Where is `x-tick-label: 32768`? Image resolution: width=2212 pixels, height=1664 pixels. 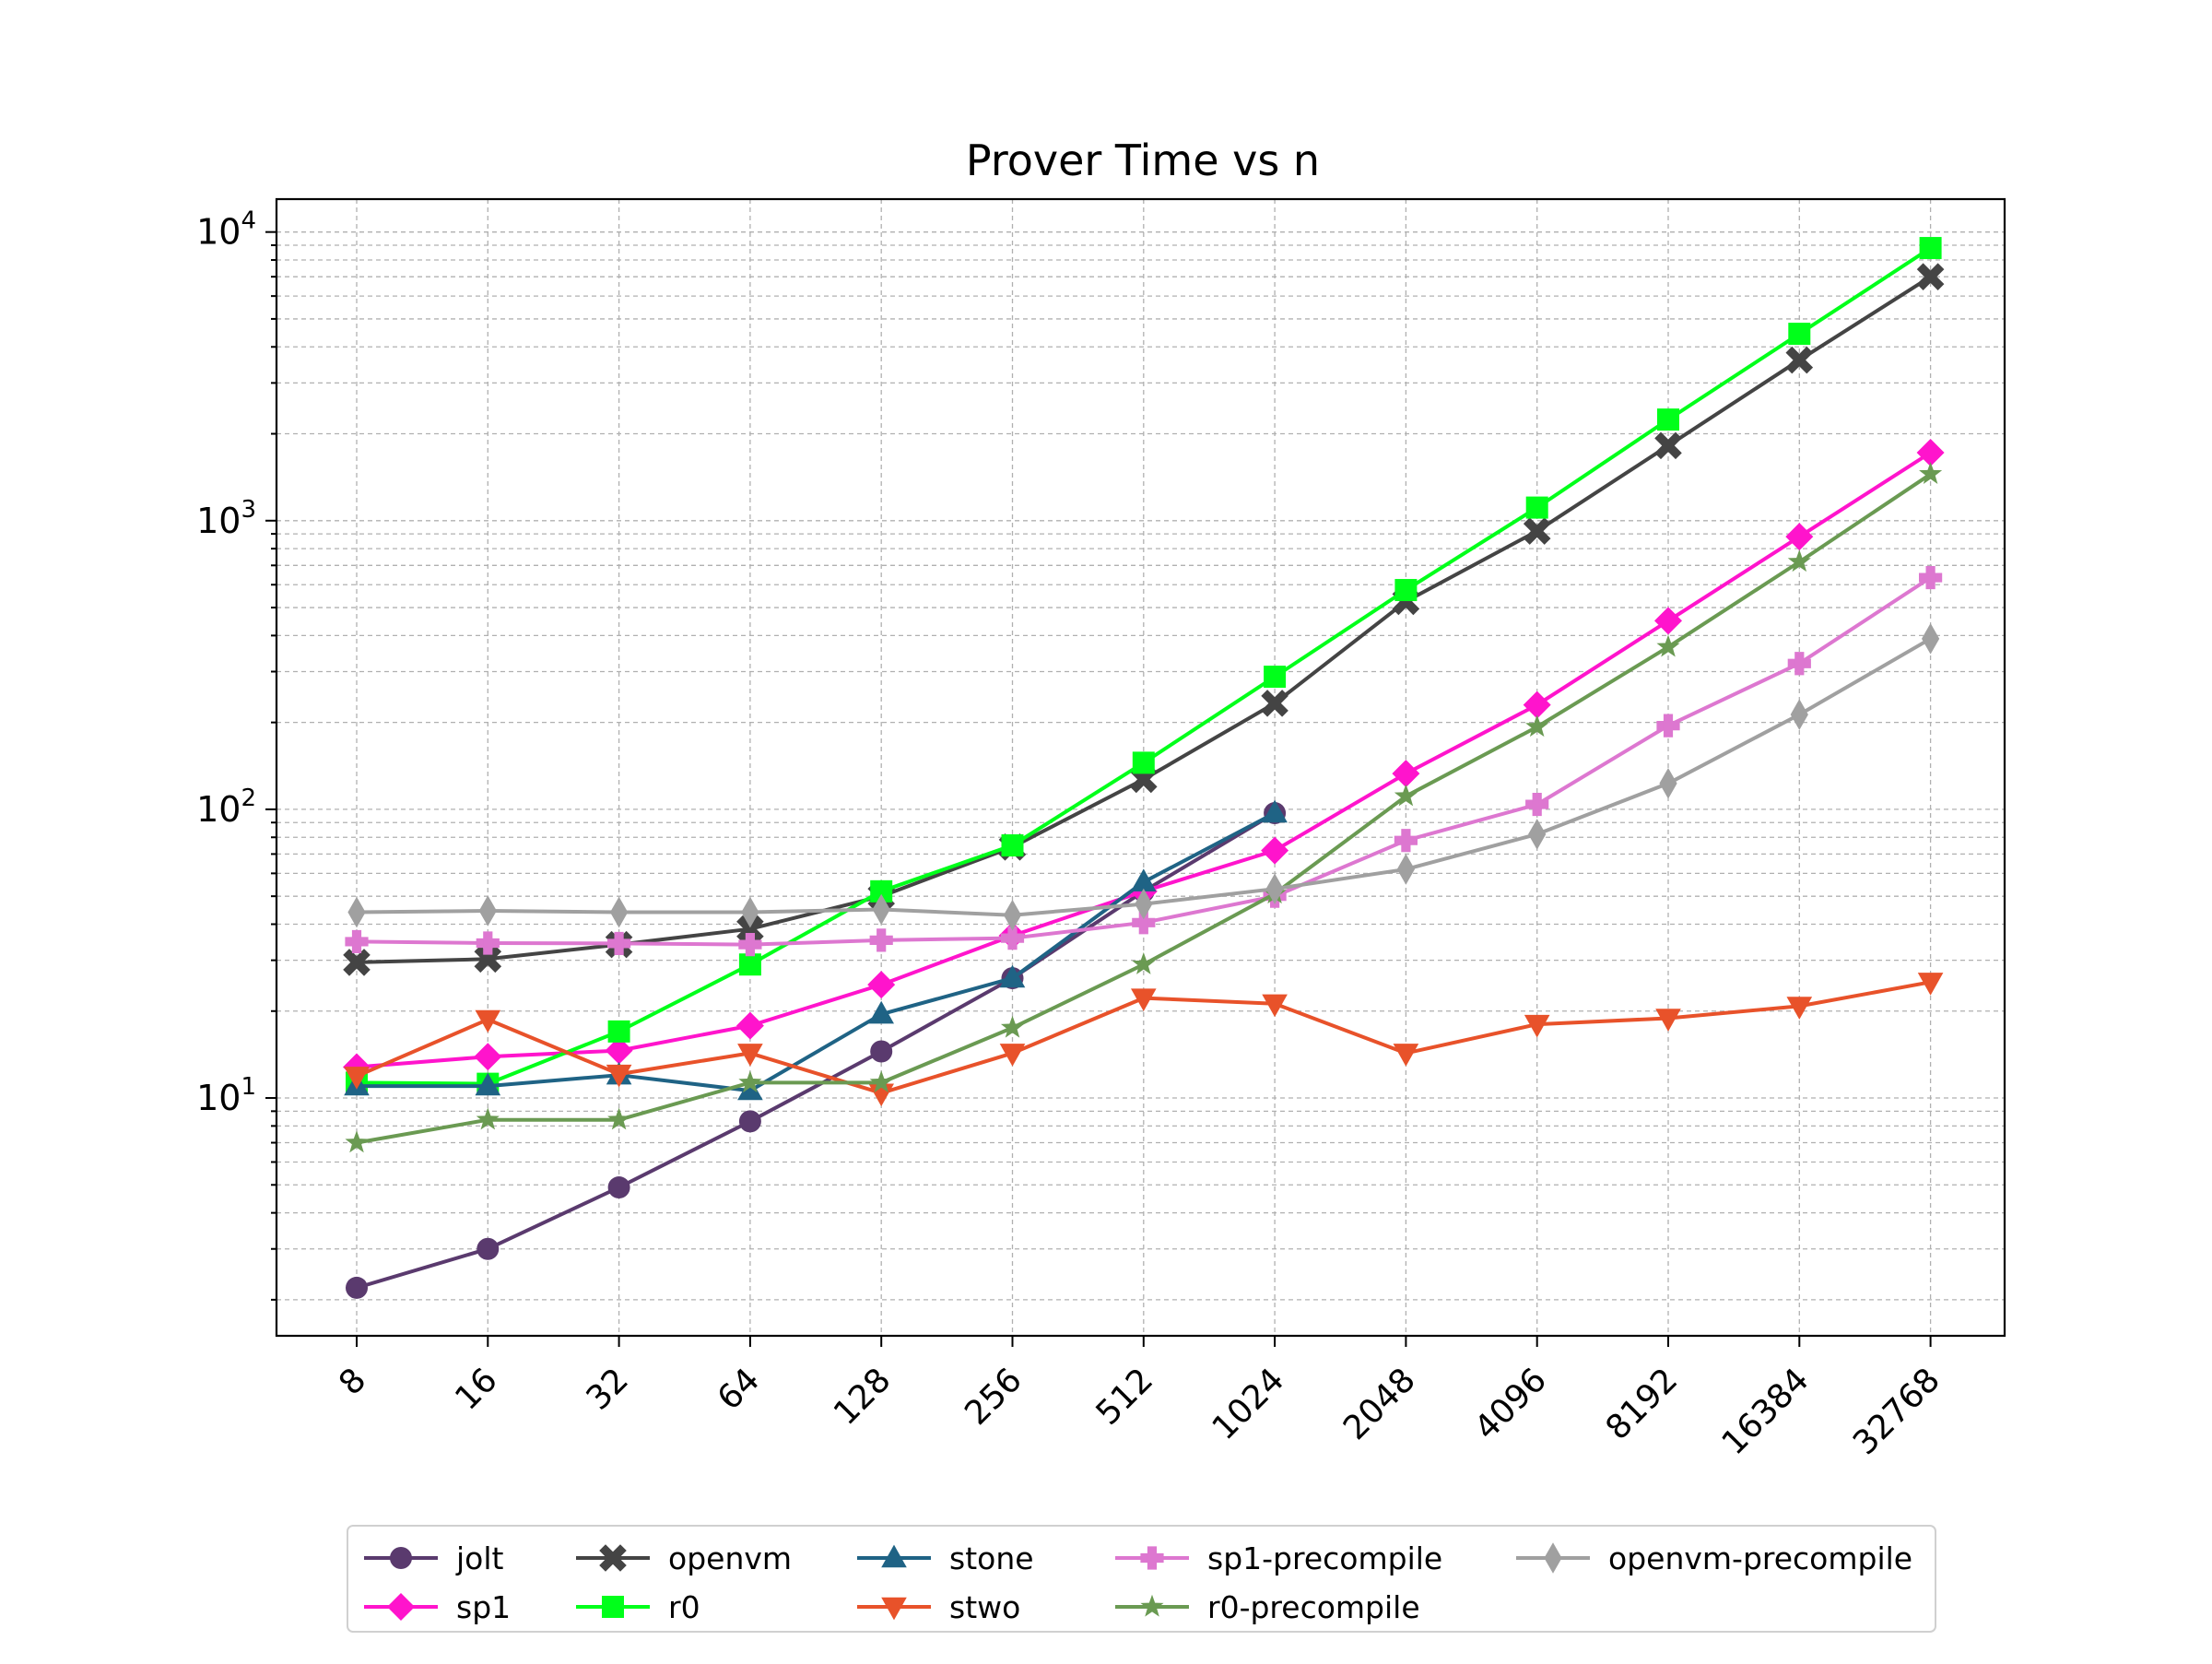
x-tick-label: 32768 is located at coordinates (1896, 1411).